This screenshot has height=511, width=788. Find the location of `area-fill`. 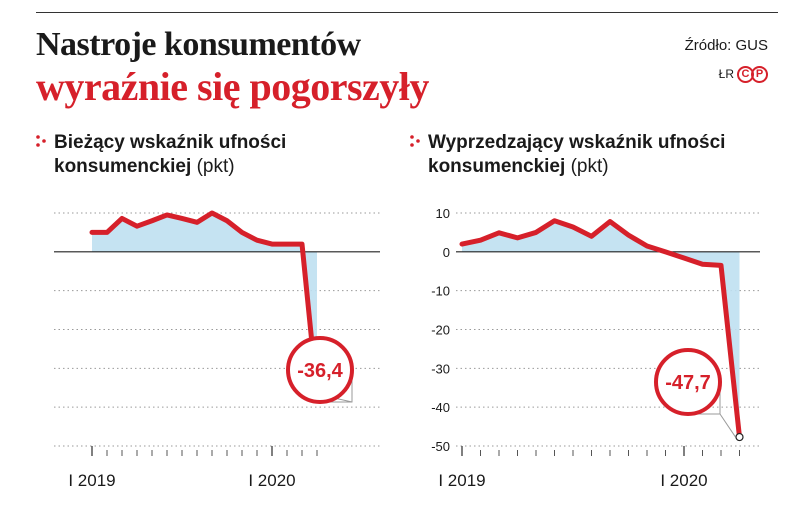

area-fill is located at coordinates (204, 303).